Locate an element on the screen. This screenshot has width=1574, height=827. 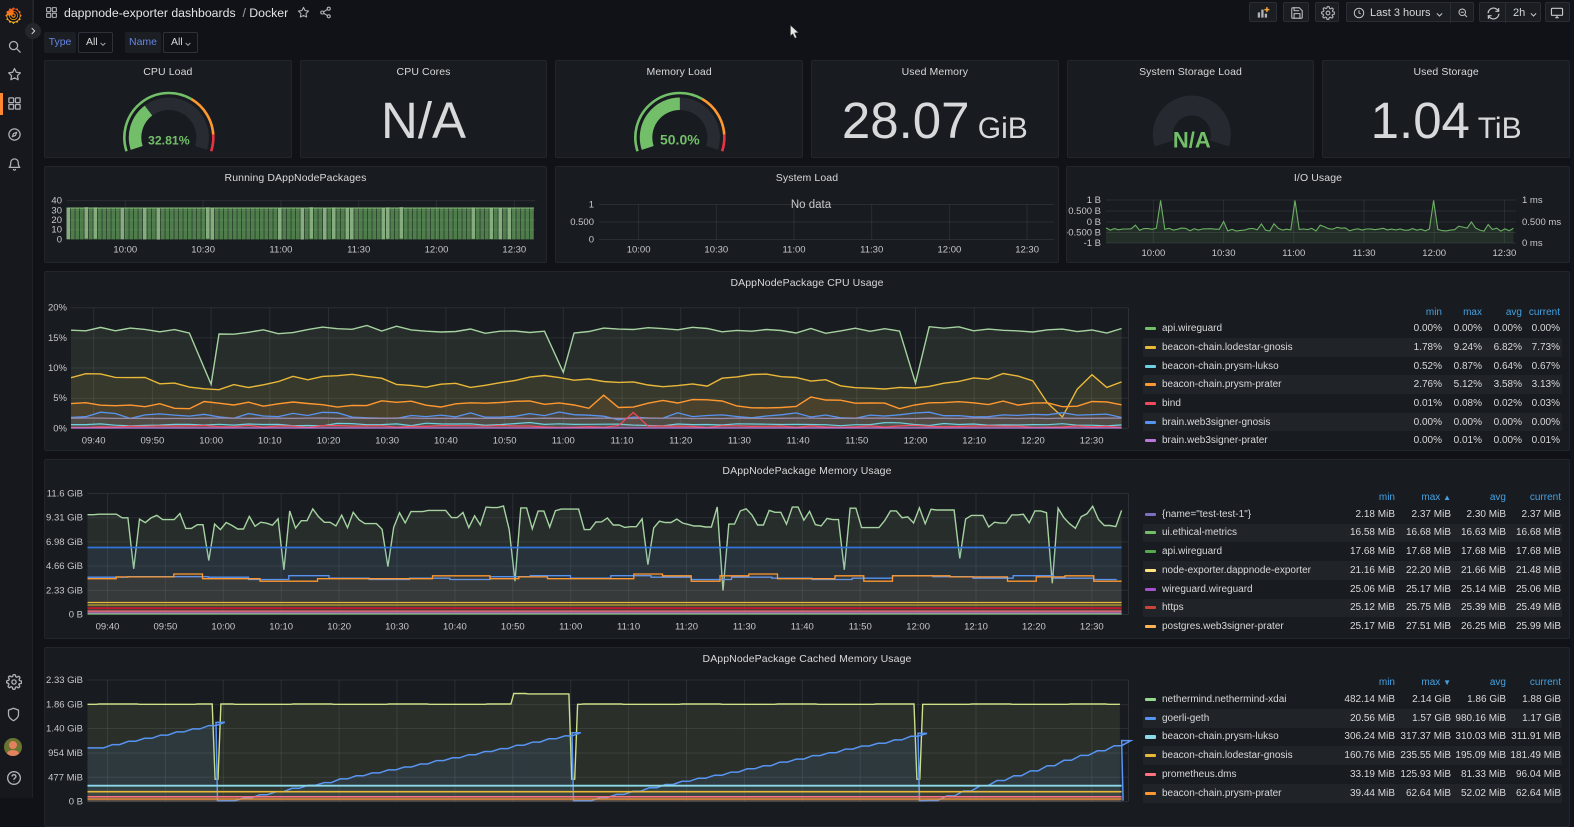
svg-text: 50.0% is located at coordinates (680, 140).